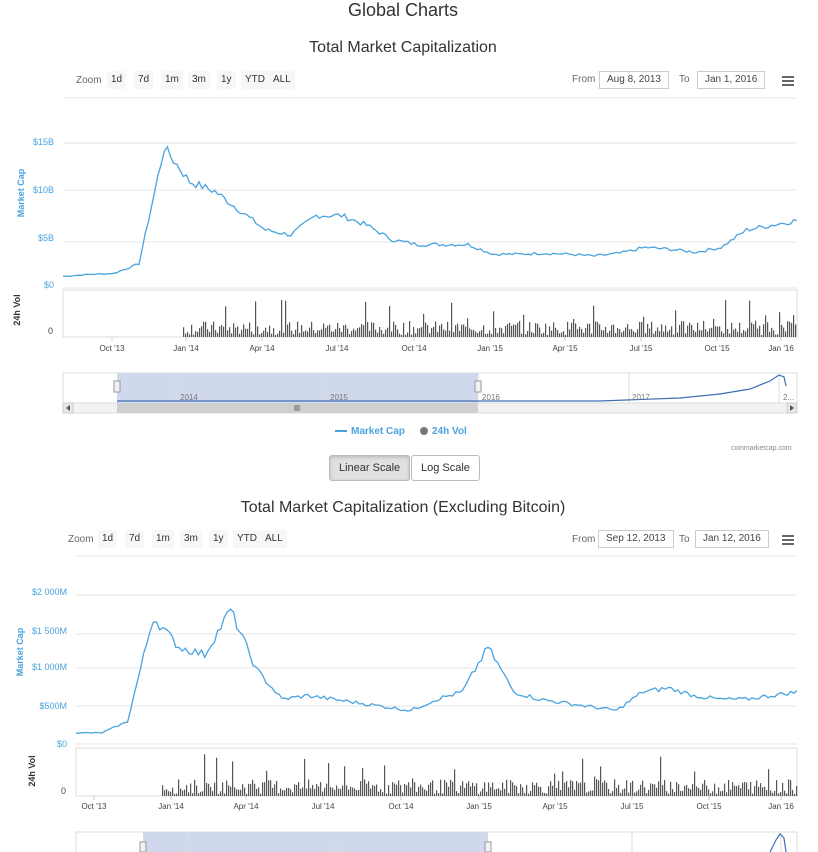 The height and width of the screenshot is (852, 818). Describe the element at coordinates (247, 539) in the screenshot. I see `chart2-zoom-ytd-button: YTD` at that location.